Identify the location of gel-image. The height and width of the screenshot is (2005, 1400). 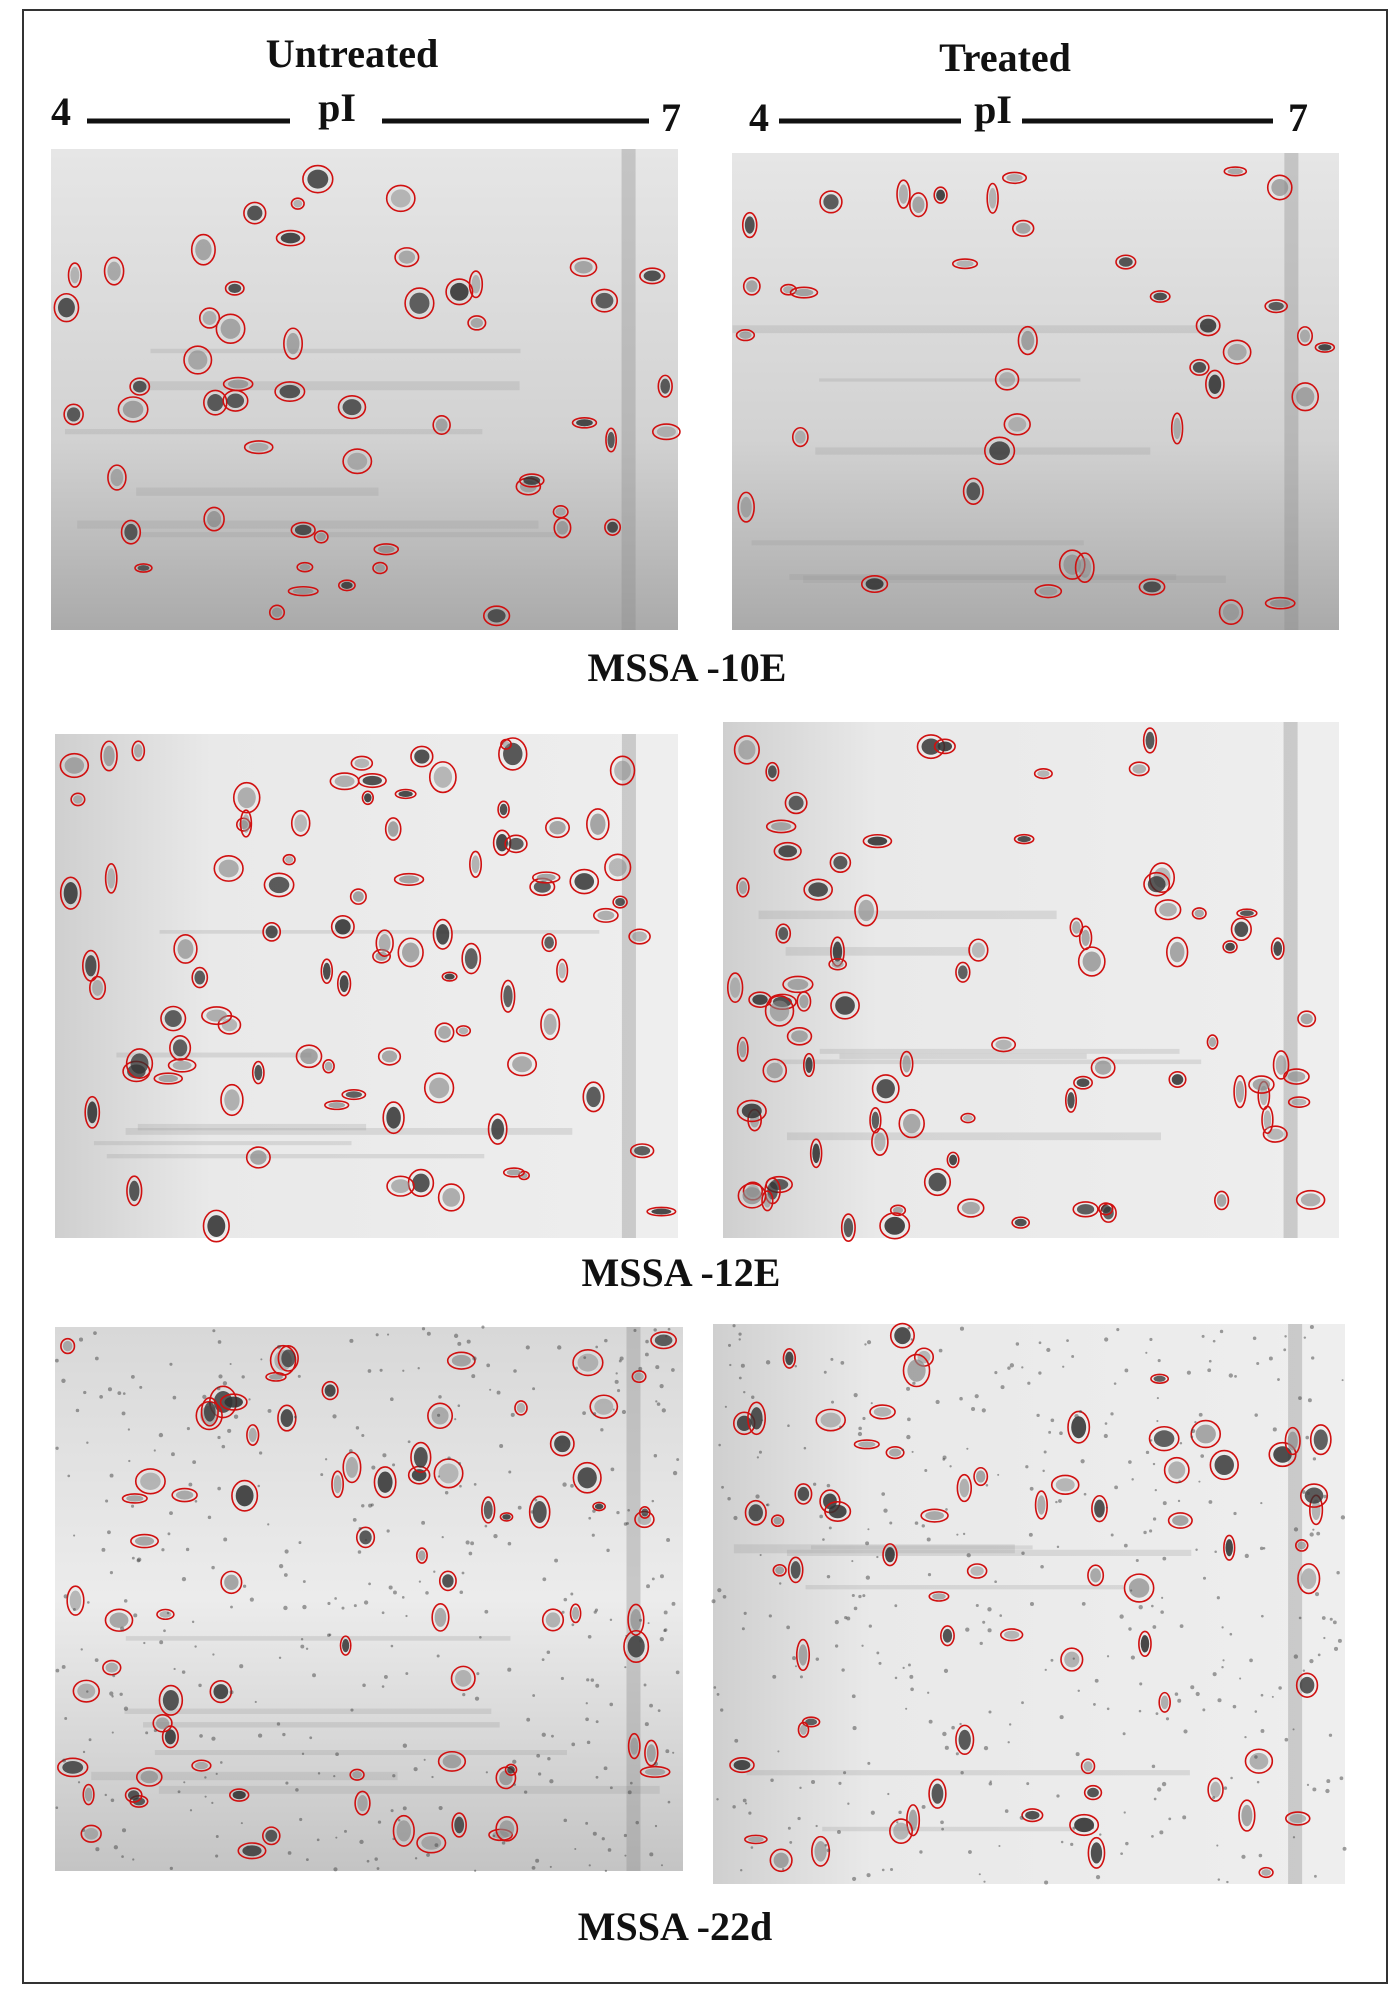
(368, 1599).